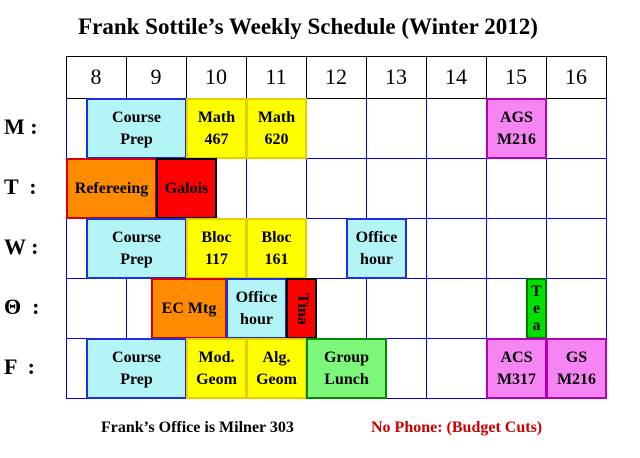 The width and height of the screenshot is (640, 458). I want to click on schedule-block-label: Bloc 117, so click(216, 248).